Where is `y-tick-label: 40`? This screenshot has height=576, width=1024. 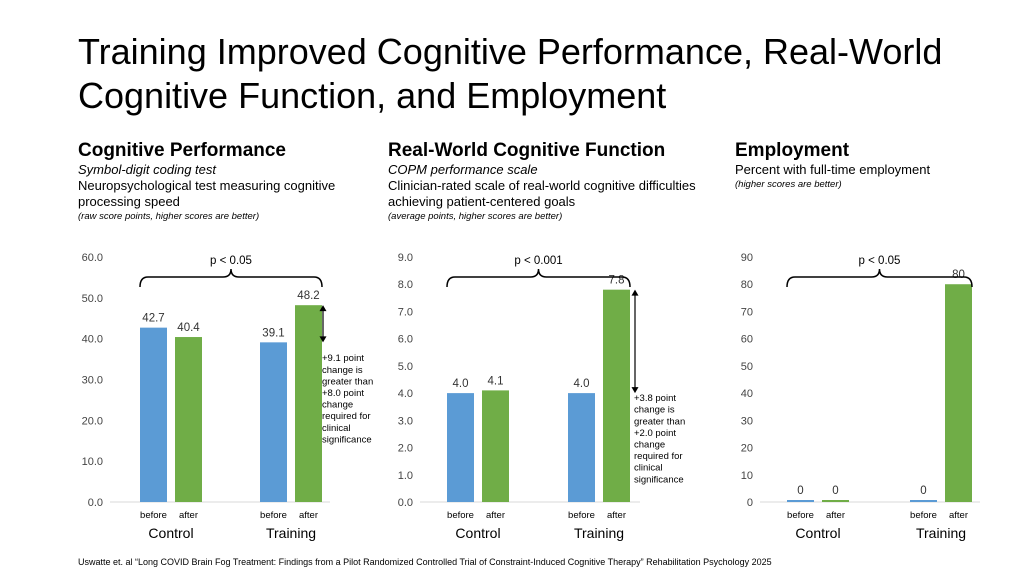 y-tick-label: 40 is located at coordinates (747, 394).